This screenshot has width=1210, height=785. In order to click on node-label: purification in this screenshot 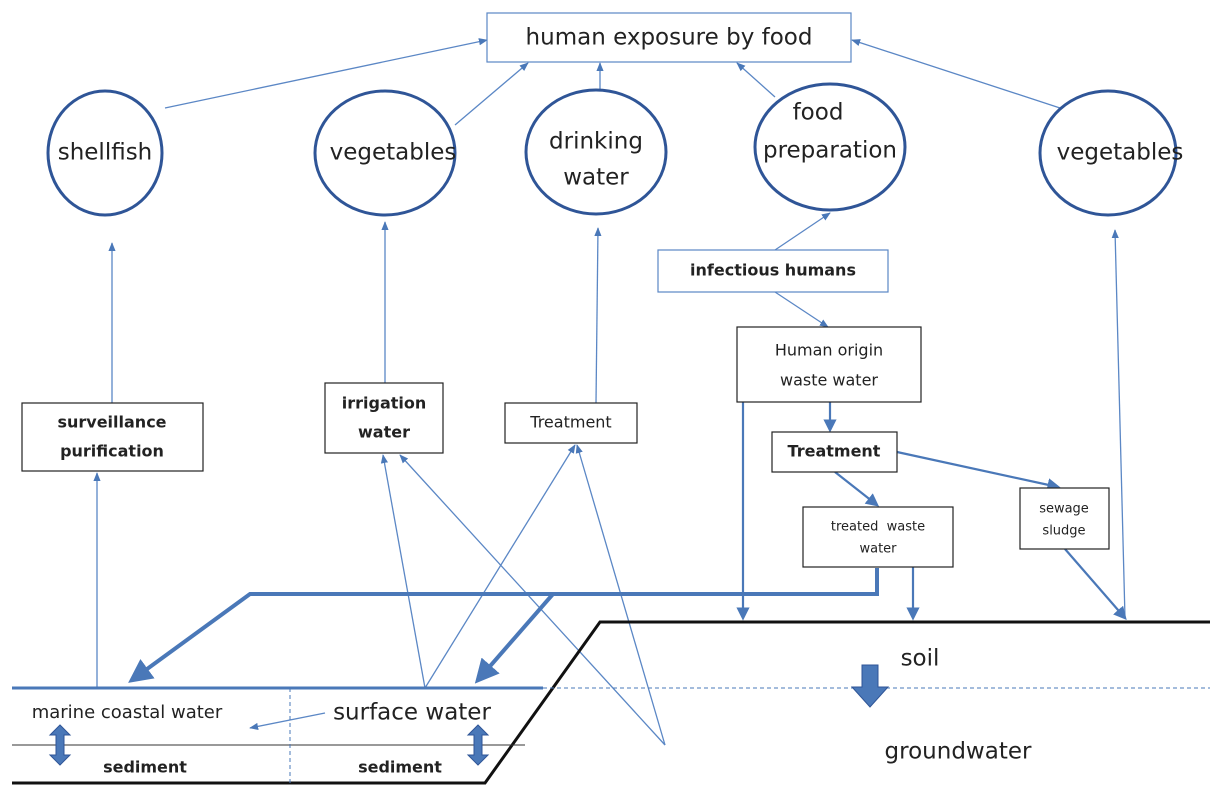, I will do `click(112, 451)`.